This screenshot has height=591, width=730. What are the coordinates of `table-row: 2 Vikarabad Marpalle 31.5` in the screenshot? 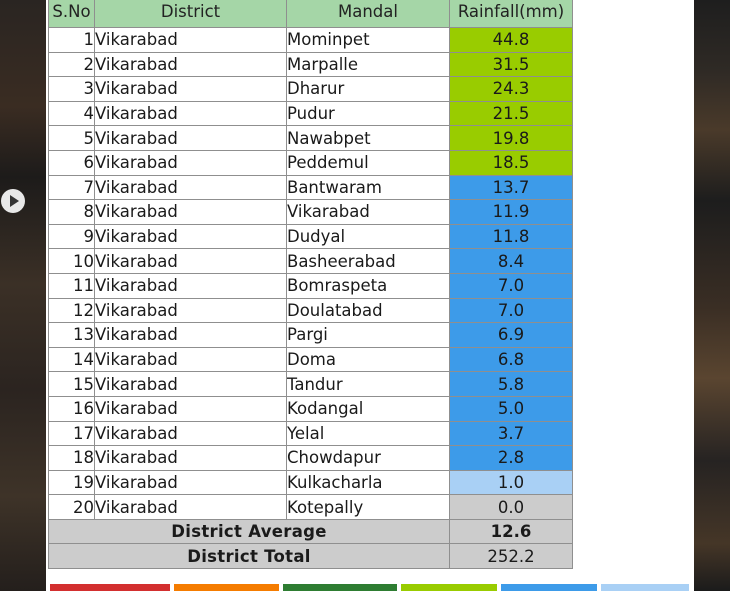 It's located at (310, 64).